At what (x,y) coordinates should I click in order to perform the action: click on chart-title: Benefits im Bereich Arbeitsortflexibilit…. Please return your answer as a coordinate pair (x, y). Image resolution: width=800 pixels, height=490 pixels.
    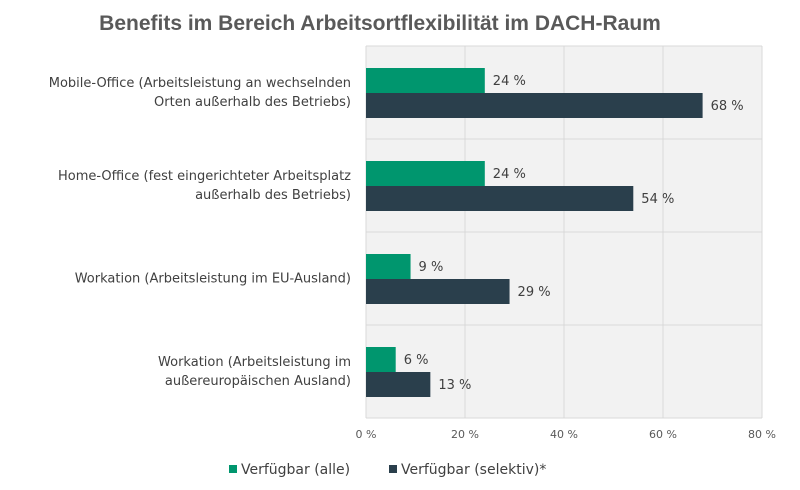
    Looking at the image, I should click on (380, 23).